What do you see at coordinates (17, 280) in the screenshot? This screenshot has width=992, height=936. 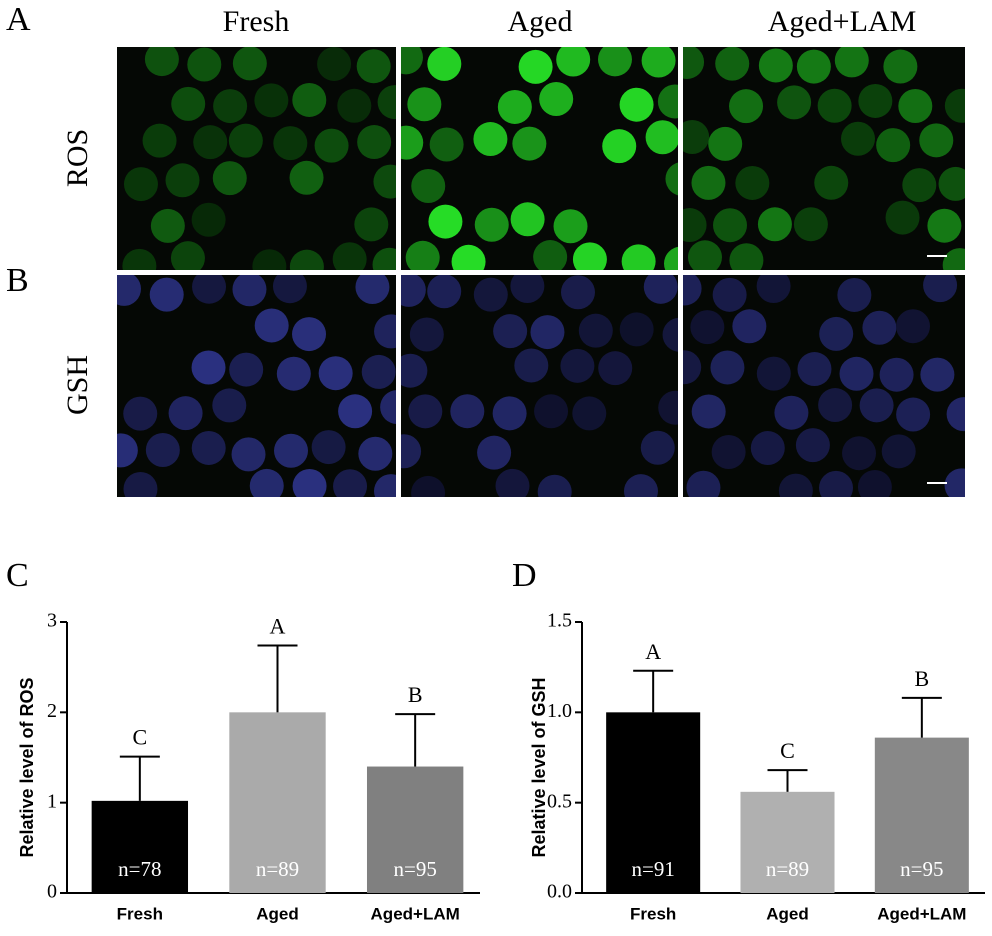 I see `panel-label: B` at bounding box center [17, 280].